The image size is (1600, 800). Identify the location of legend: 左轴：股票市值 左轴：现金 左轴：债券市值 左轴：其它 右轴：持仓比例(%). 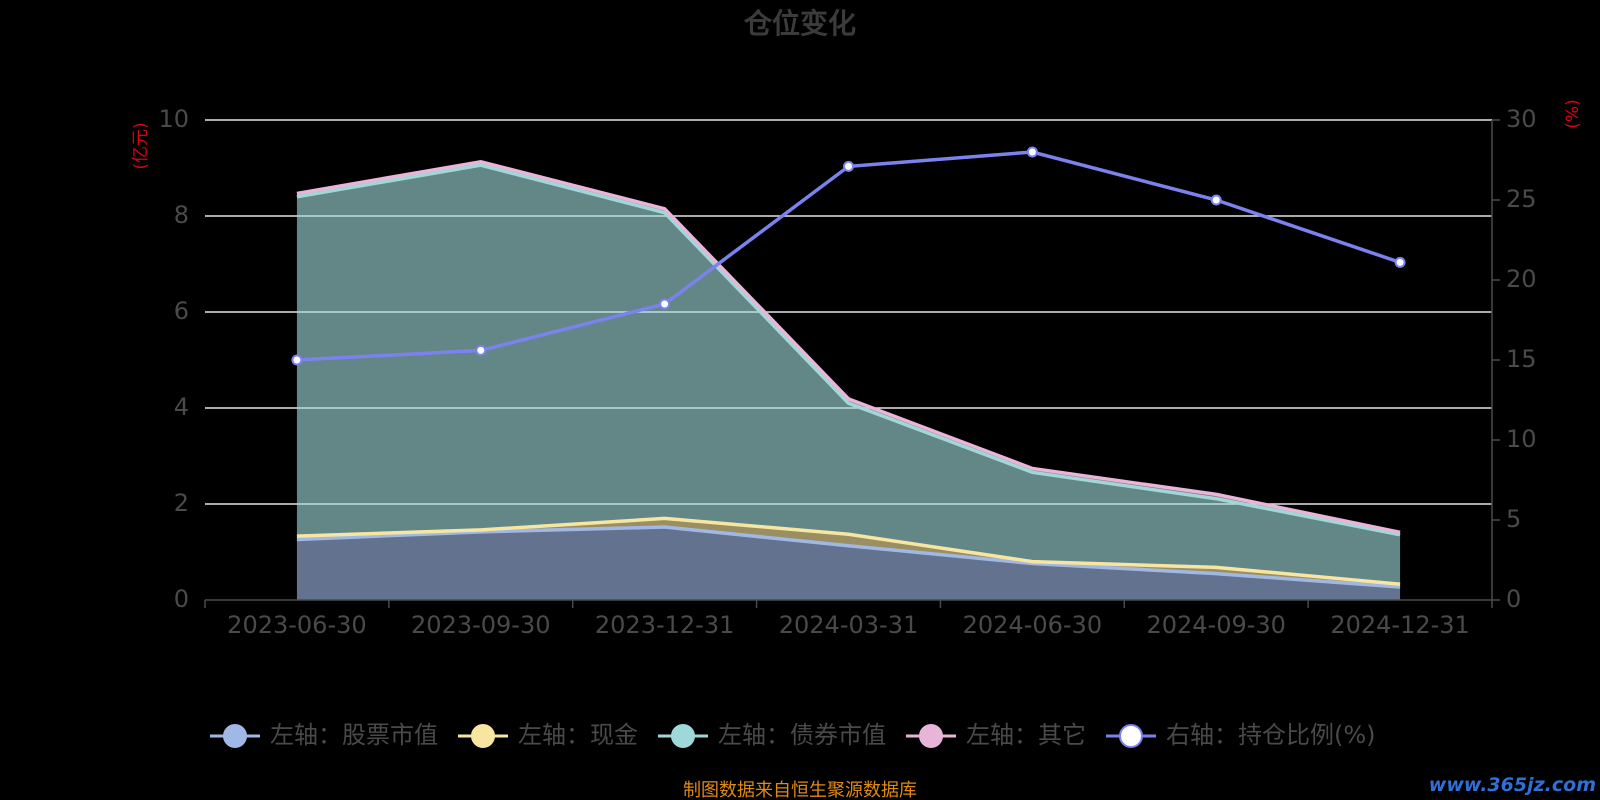
(793, 735).